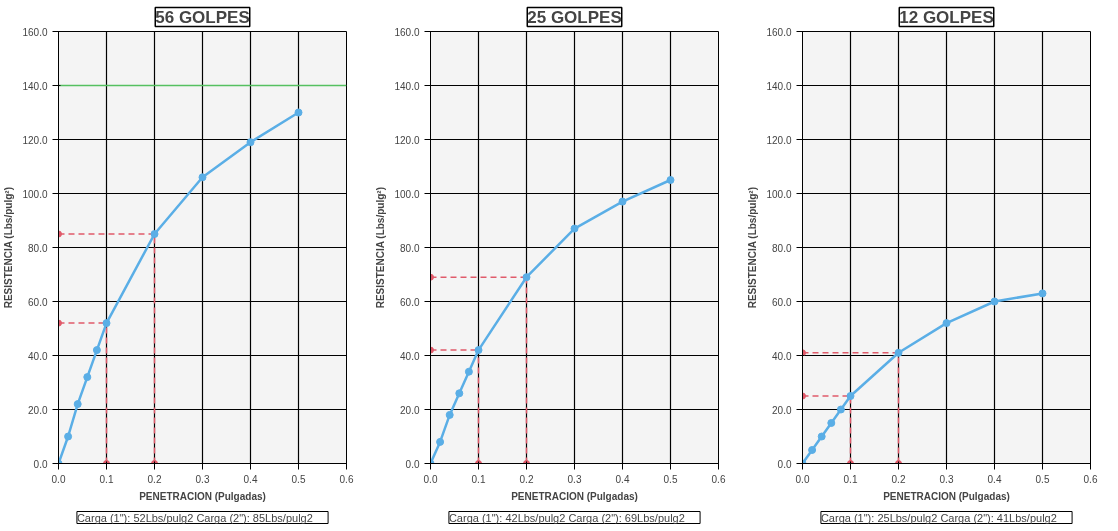 Image resolution: width=1118 pixels, height=531 pixels. Describe the element at coordinates (938, 517) in the screenshot. I see `text: Carga (1"): 25Lbs/pulg2 Carga (2"): 41Lbs/pulg2` at that location.